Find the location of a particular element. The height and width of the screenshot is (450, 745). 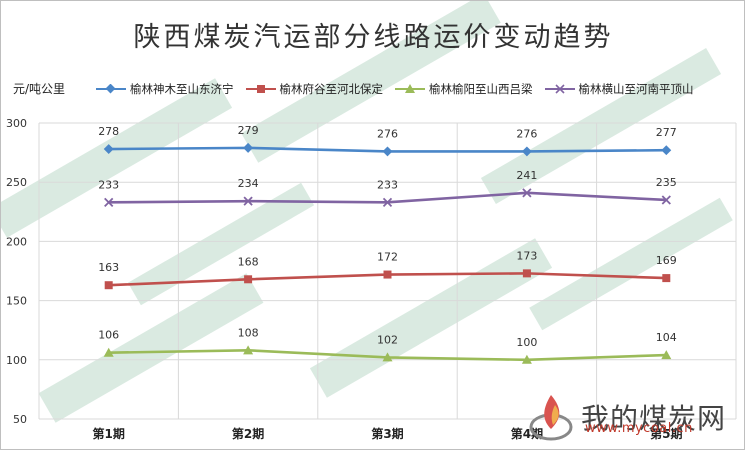

x-tick-label: 第5期 is located at coordinates (666, 433).